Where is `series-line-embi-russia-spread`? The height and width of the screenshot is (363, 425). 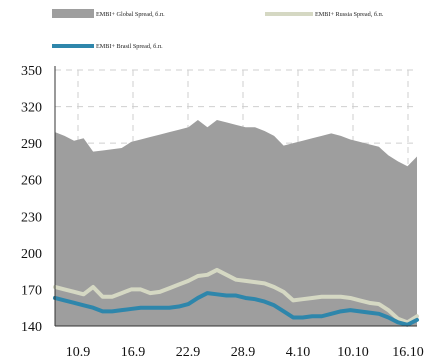 series-line-embi-russia-spread is located at coordinates (236, 296).